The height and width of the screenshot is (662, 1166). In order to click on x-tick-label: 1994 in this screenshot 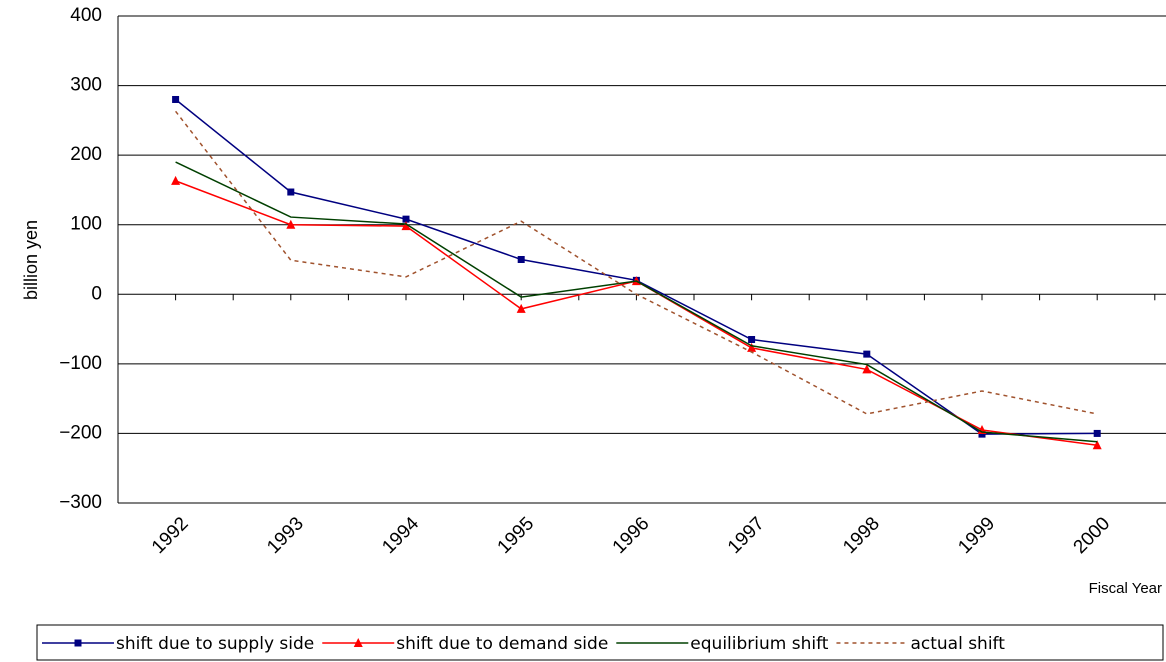, I will do `click(400, 535)`.